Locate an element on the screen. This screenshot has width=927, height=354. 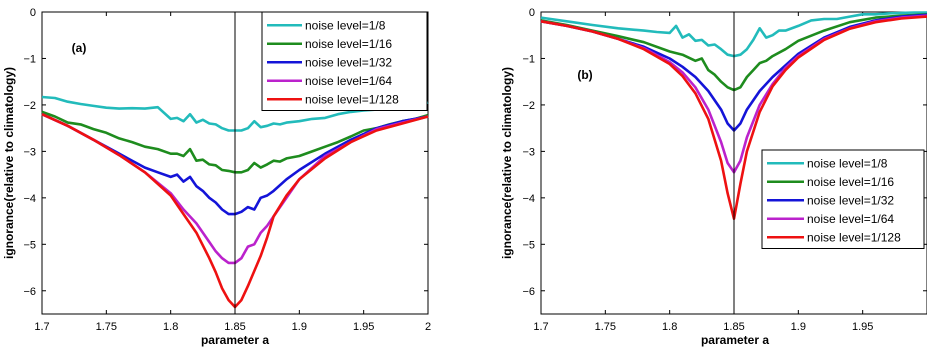
legend-box is located at coordinates (344, 61).